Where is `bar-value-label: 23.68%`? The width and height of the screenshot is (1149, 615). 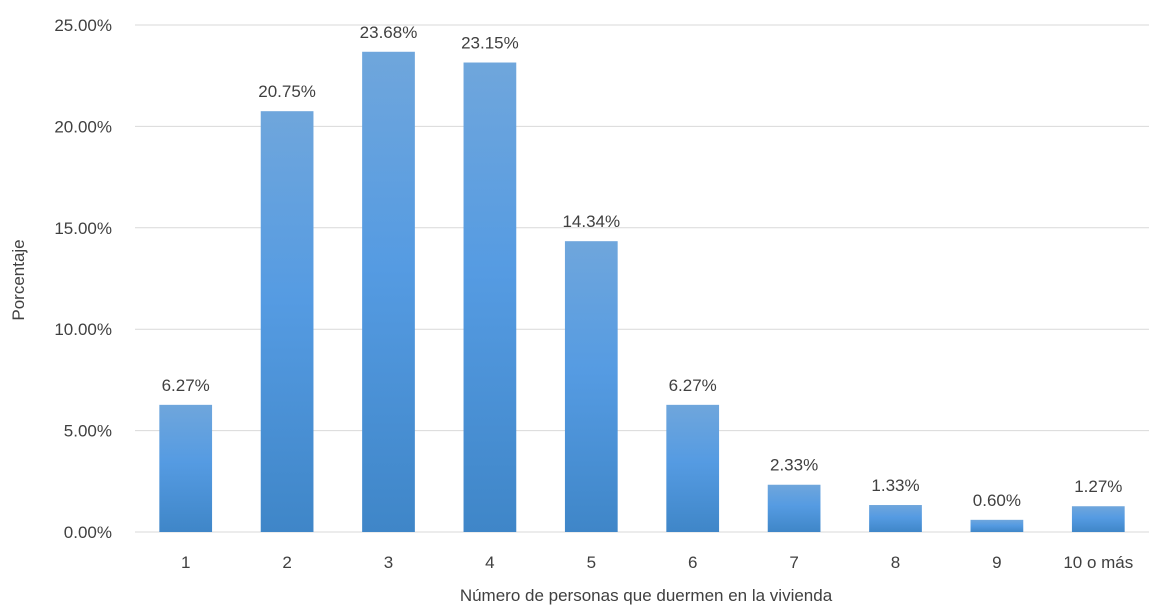 bar-value-label: 23.68% is located at coordinates (389, 32).